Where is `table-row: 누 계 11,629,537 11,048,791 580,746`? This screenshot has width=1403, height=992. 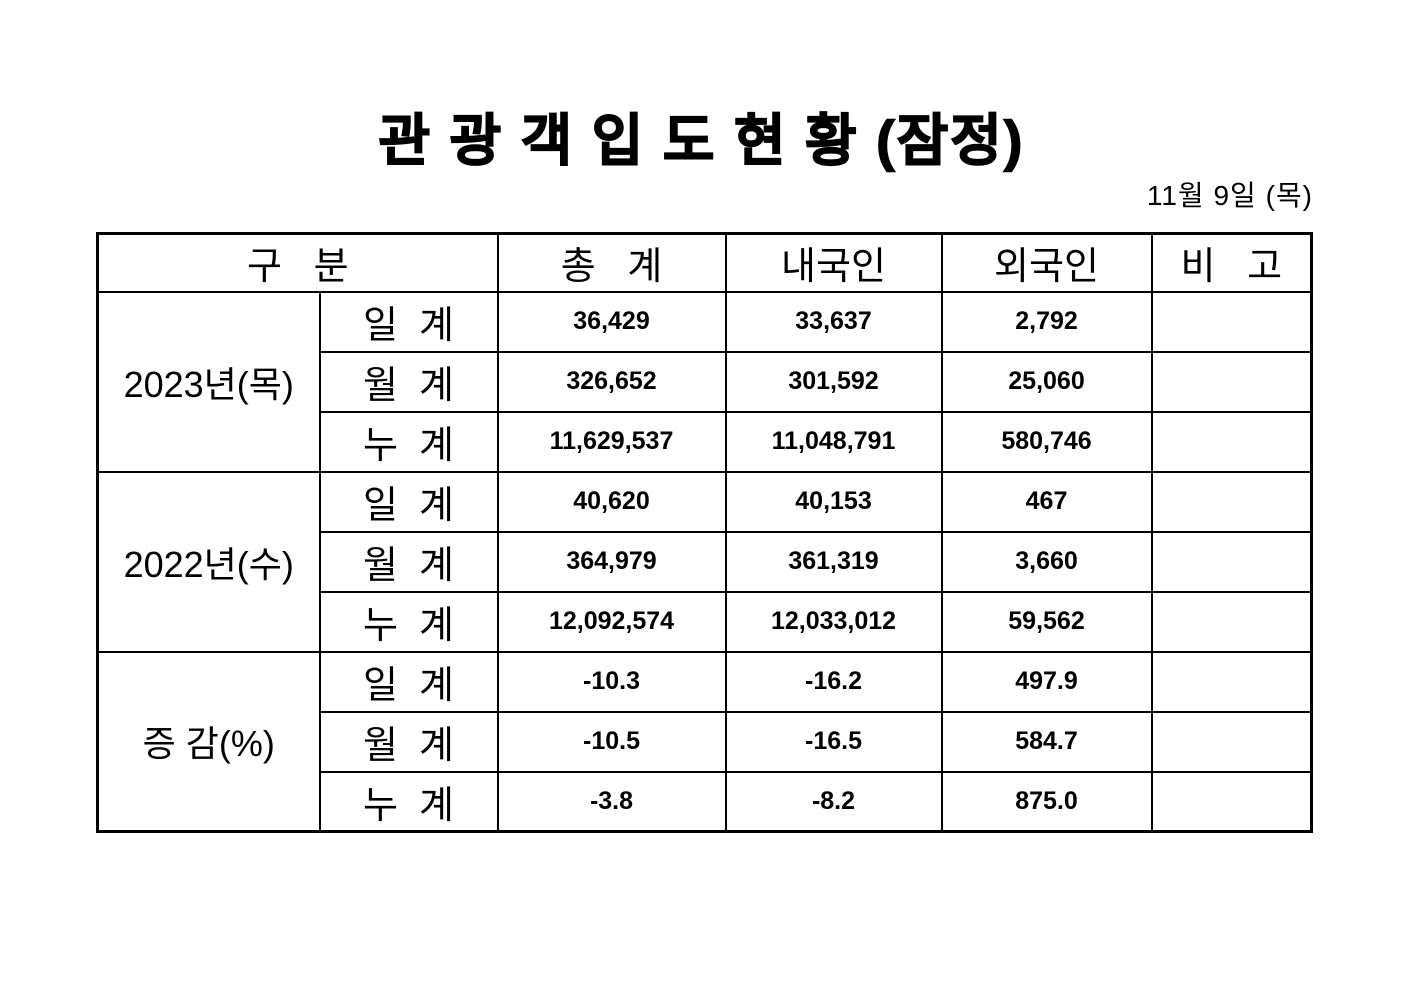 table-row: 누 계 11,629,537 11,048,791 580,746 is located at coordinates (705, 441).